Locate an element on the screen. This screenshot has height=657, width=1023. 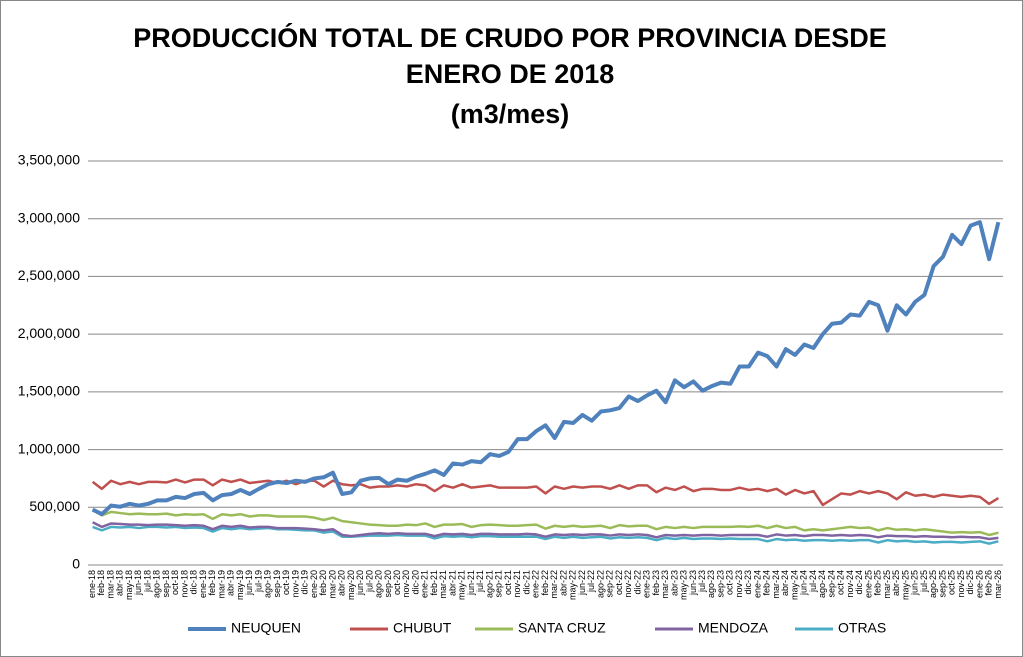
x-tick-label: may-24 is located at coordinates (794, 585).